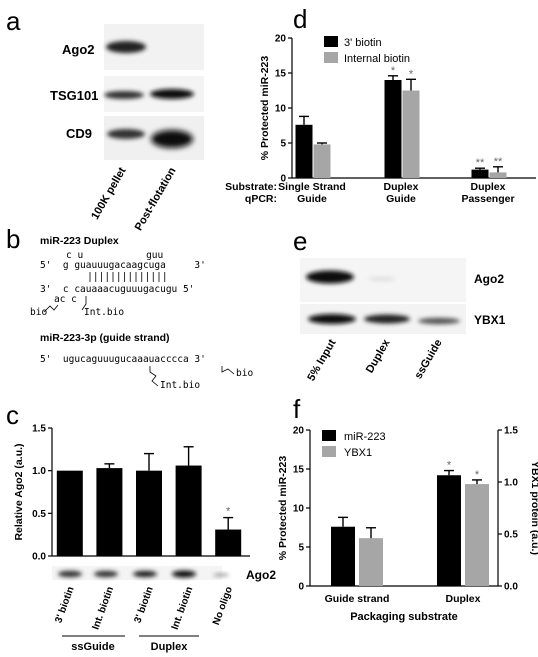 The height and width of the screenshot is (657, 538). What do you see at coordinates (265, 108) in the screenshot?
I see `chart-d-y-label: % Protected miR-223` at bounding box center [265, 108].